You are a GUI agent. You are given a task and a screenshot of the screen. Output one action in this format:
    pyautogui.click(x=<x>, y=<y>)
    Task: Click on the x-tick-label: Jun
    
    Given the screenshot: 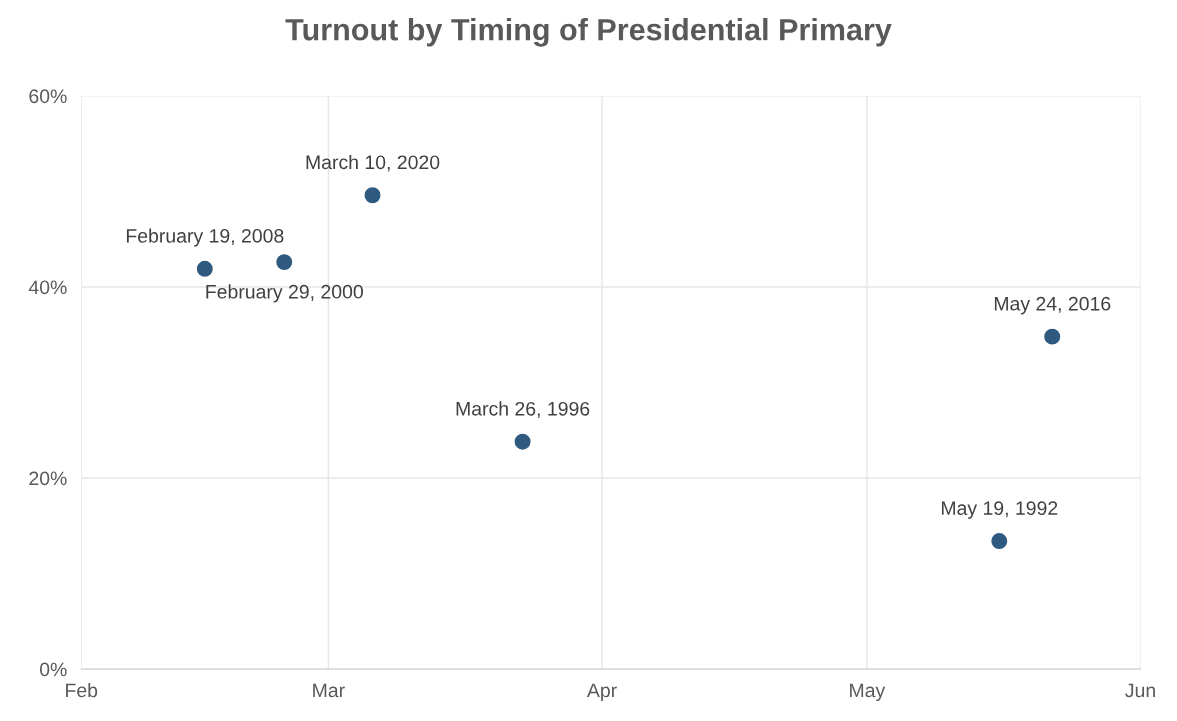 What is the action you would take?
    pyautogui.click(x=1140, y=690)
    